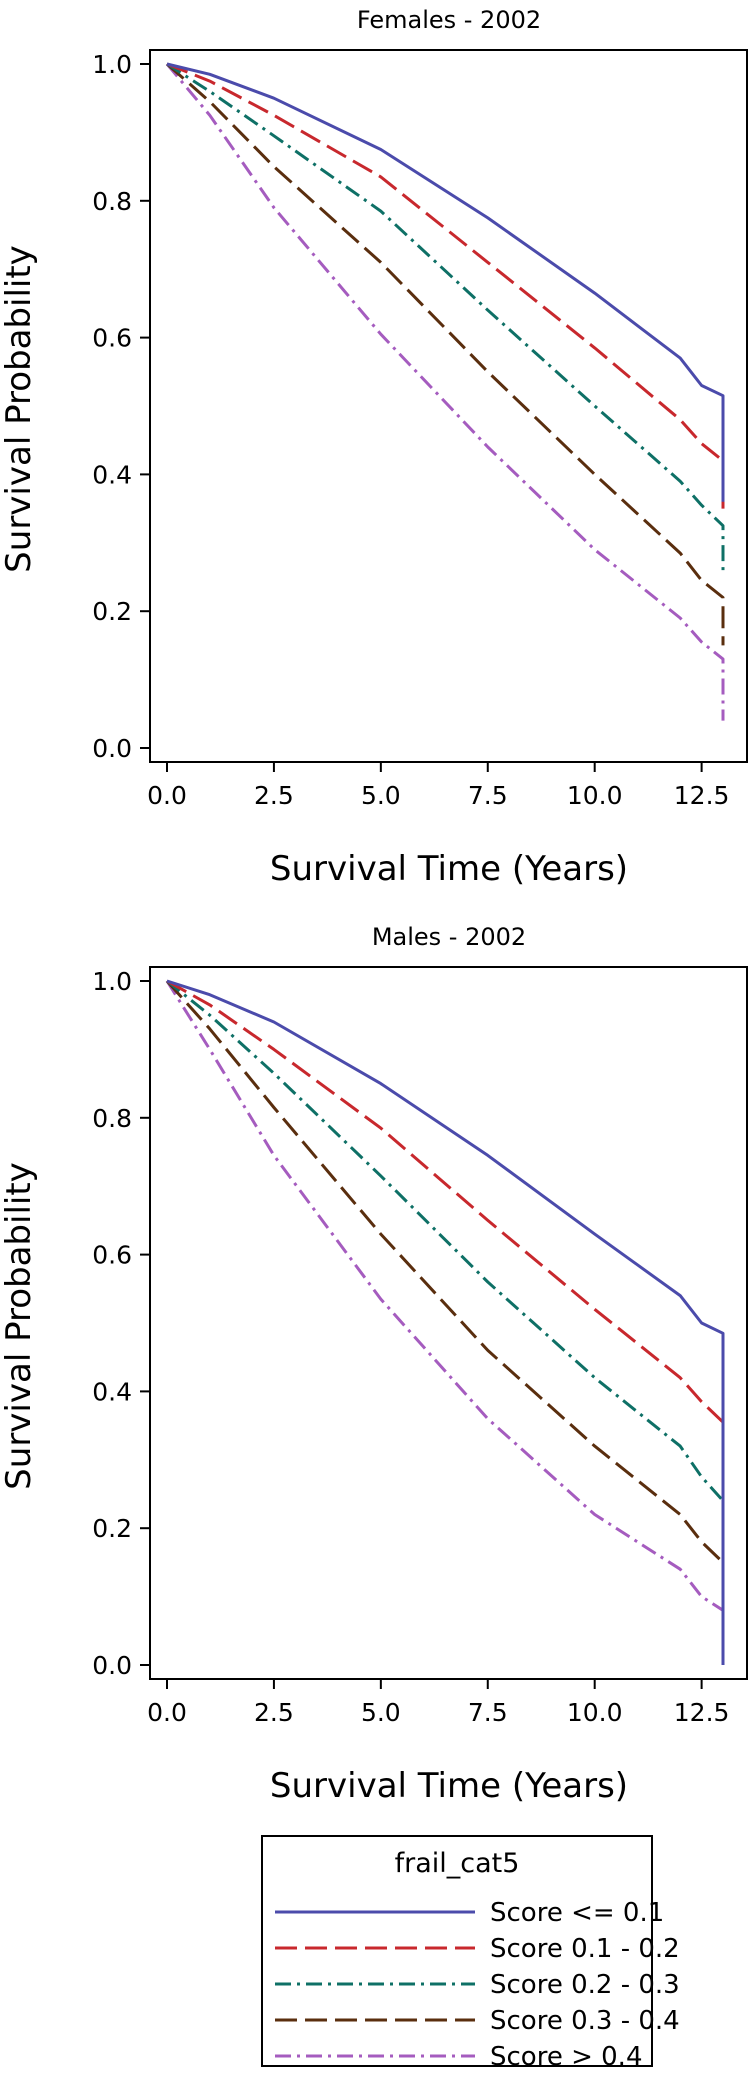  I want to click on legend-label: Score <= 0.1, so click(577, 1913).